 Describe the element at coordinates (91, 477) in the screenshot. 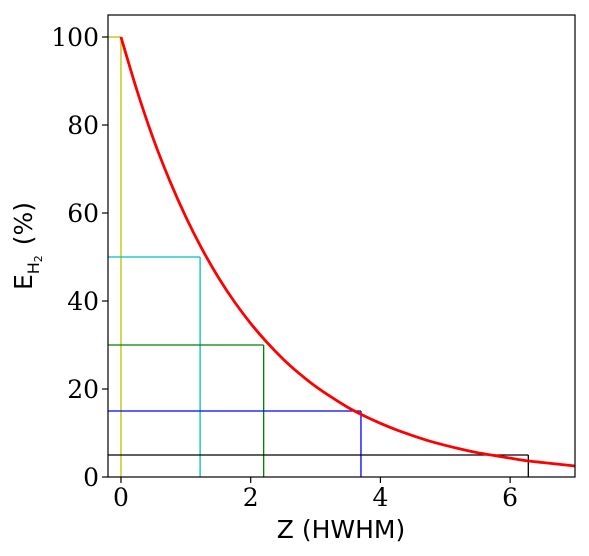

I see `y-tick-label: 0` at that location.